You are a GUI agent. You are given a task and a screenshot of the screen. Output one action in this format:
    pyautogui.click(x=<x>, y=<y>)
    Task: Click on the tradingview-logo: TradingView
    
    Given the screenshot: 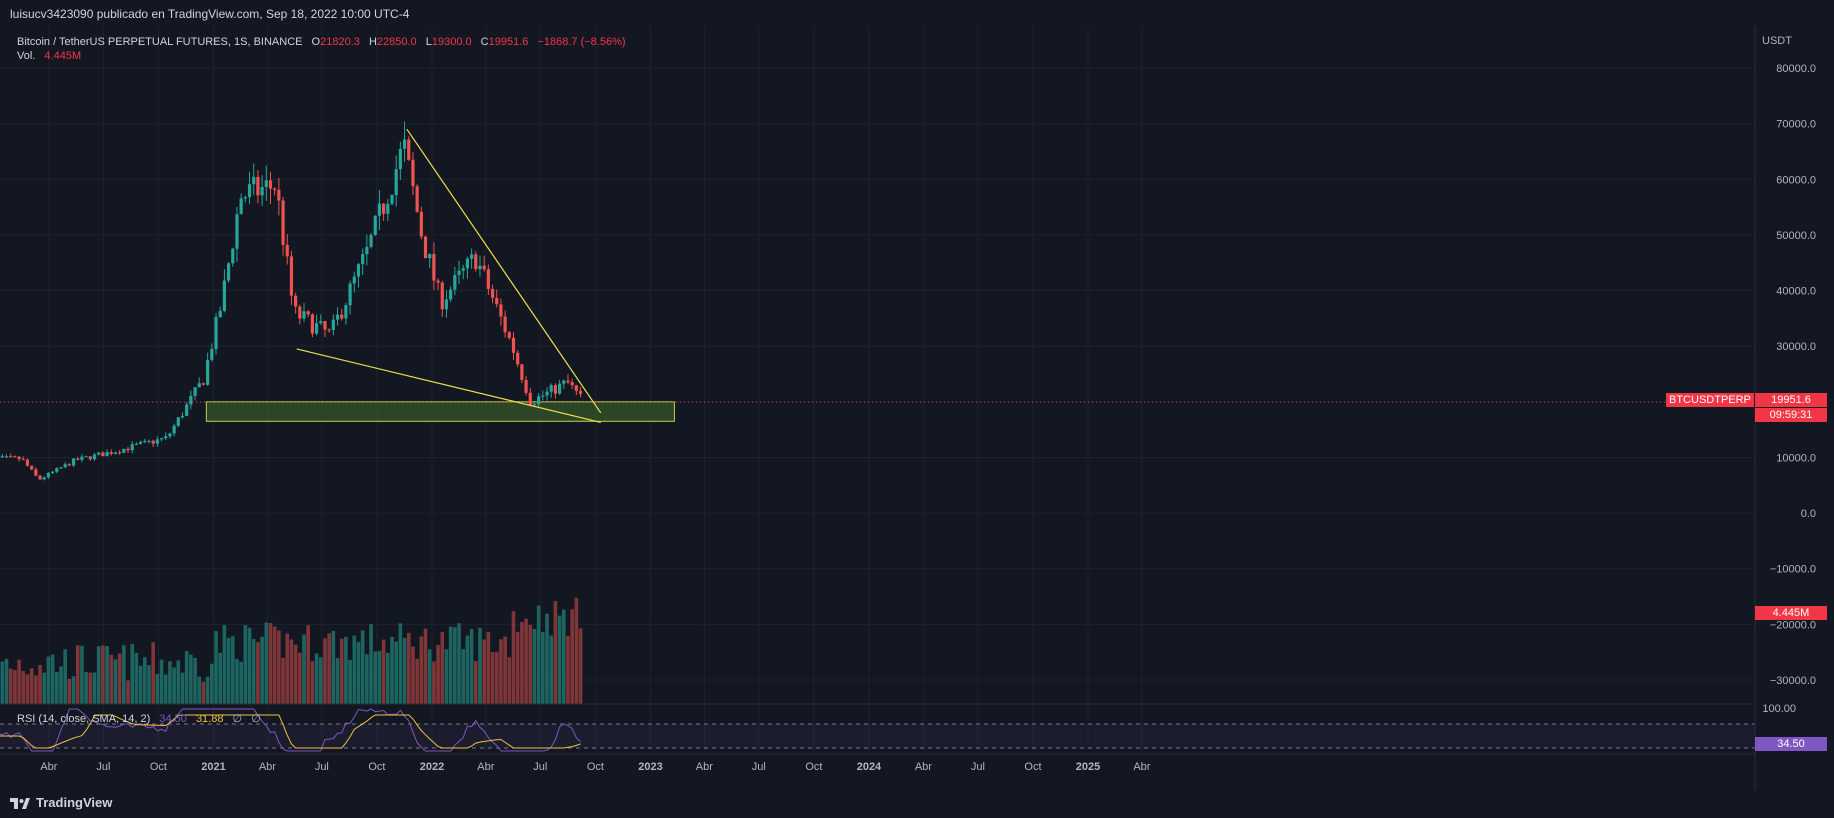 What is the action you would take?
    pyautogui.click(x=61, y=802)
    